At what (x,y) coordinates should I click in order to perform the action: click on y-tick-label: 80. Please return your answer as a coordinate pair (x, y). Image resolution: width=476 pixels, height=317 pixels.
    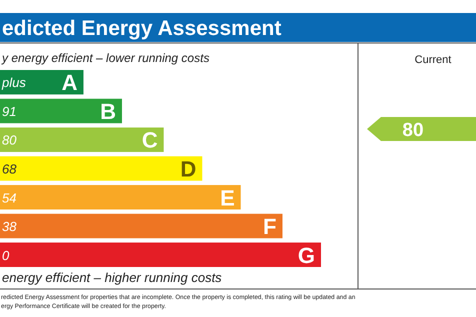
    Looking at the image, I should click on (10, 140).